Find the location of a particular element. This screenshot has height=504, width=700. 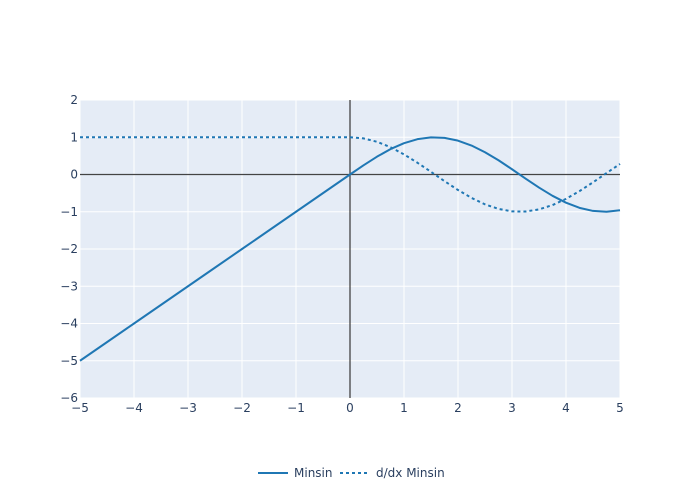

x-tick-label: −4 is located at coordinates (134, 408).